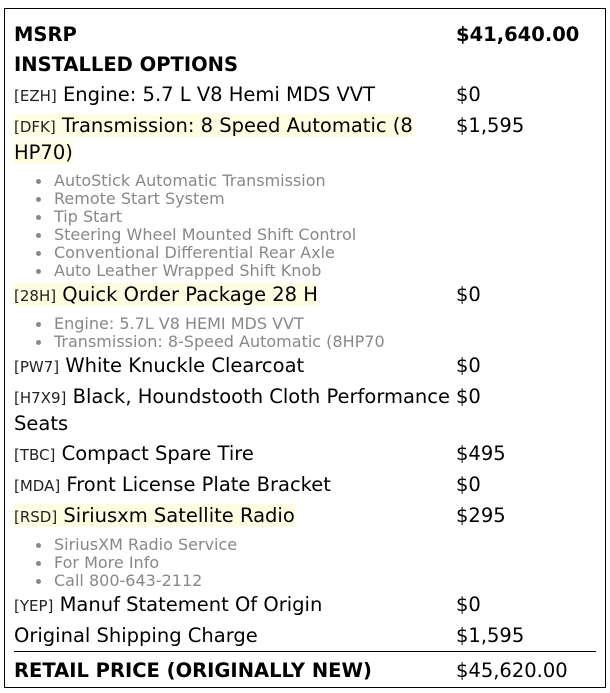 This screenshot has width=610, height=693. What do you see at coordinates (34, 606) in the screenshot?
I see `option-code: [YEP]` at bounding box center [34, 606].